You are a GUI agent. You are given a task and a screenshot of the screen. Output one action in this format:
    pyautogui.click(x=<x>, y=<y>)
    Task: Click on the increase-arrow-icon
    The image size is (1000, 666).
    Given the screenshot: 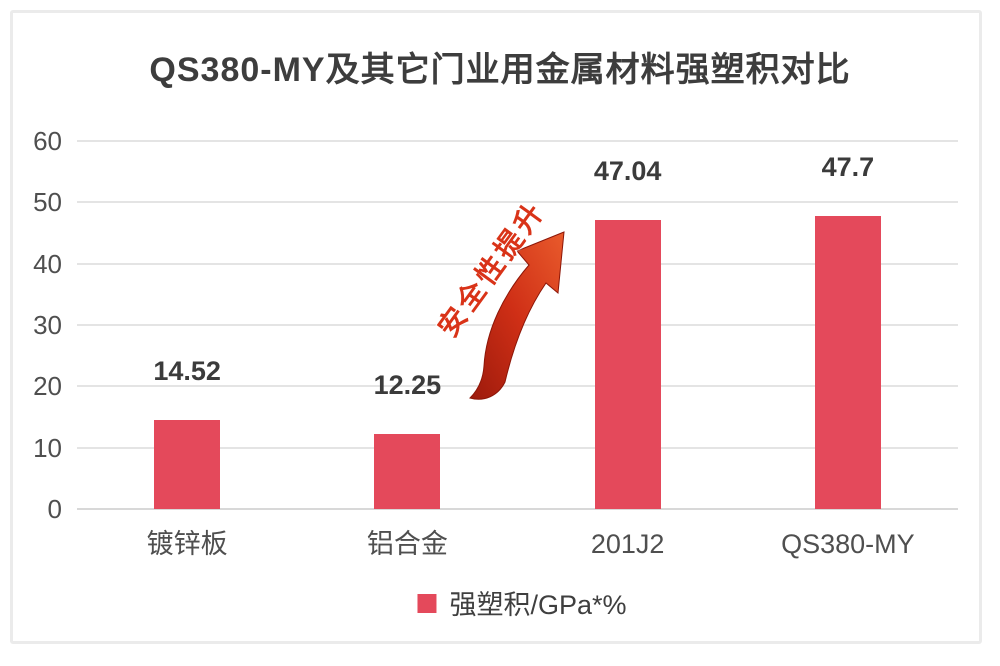 What is the action you would take?
    pyautogui.click(x=517, y=315)
    